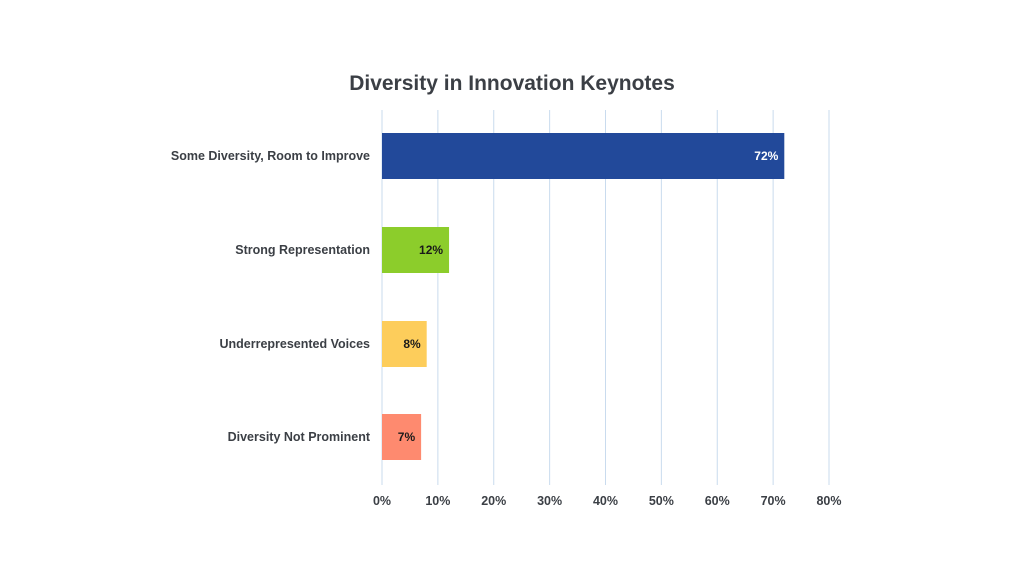 The height and width of the screenshot is (576, 1024). Describe the element at coordinates (431, 250) in the screenshot. I see `data-label: 12%` at that location.